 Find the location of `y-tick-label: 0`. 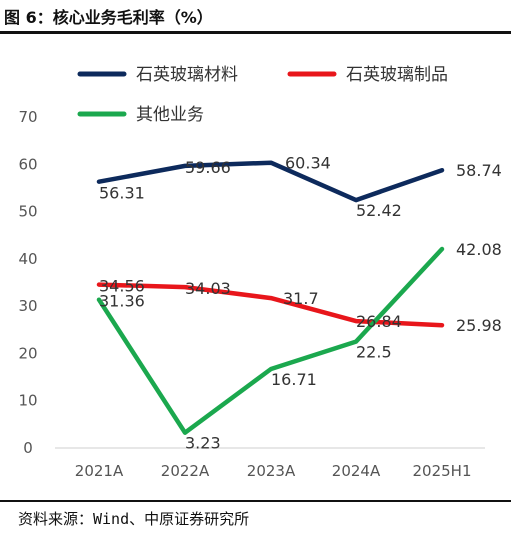

y-tick-label: 0 is located at coordinates (28, 448).